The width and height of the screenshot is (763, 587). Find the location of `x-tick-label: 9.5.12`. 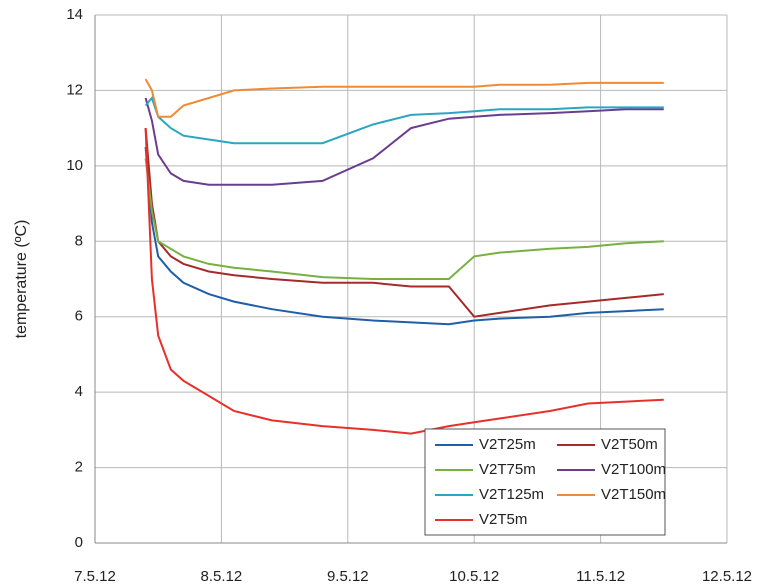

x-tick-label: 9.5.12 is located at coordinates (348, 576).